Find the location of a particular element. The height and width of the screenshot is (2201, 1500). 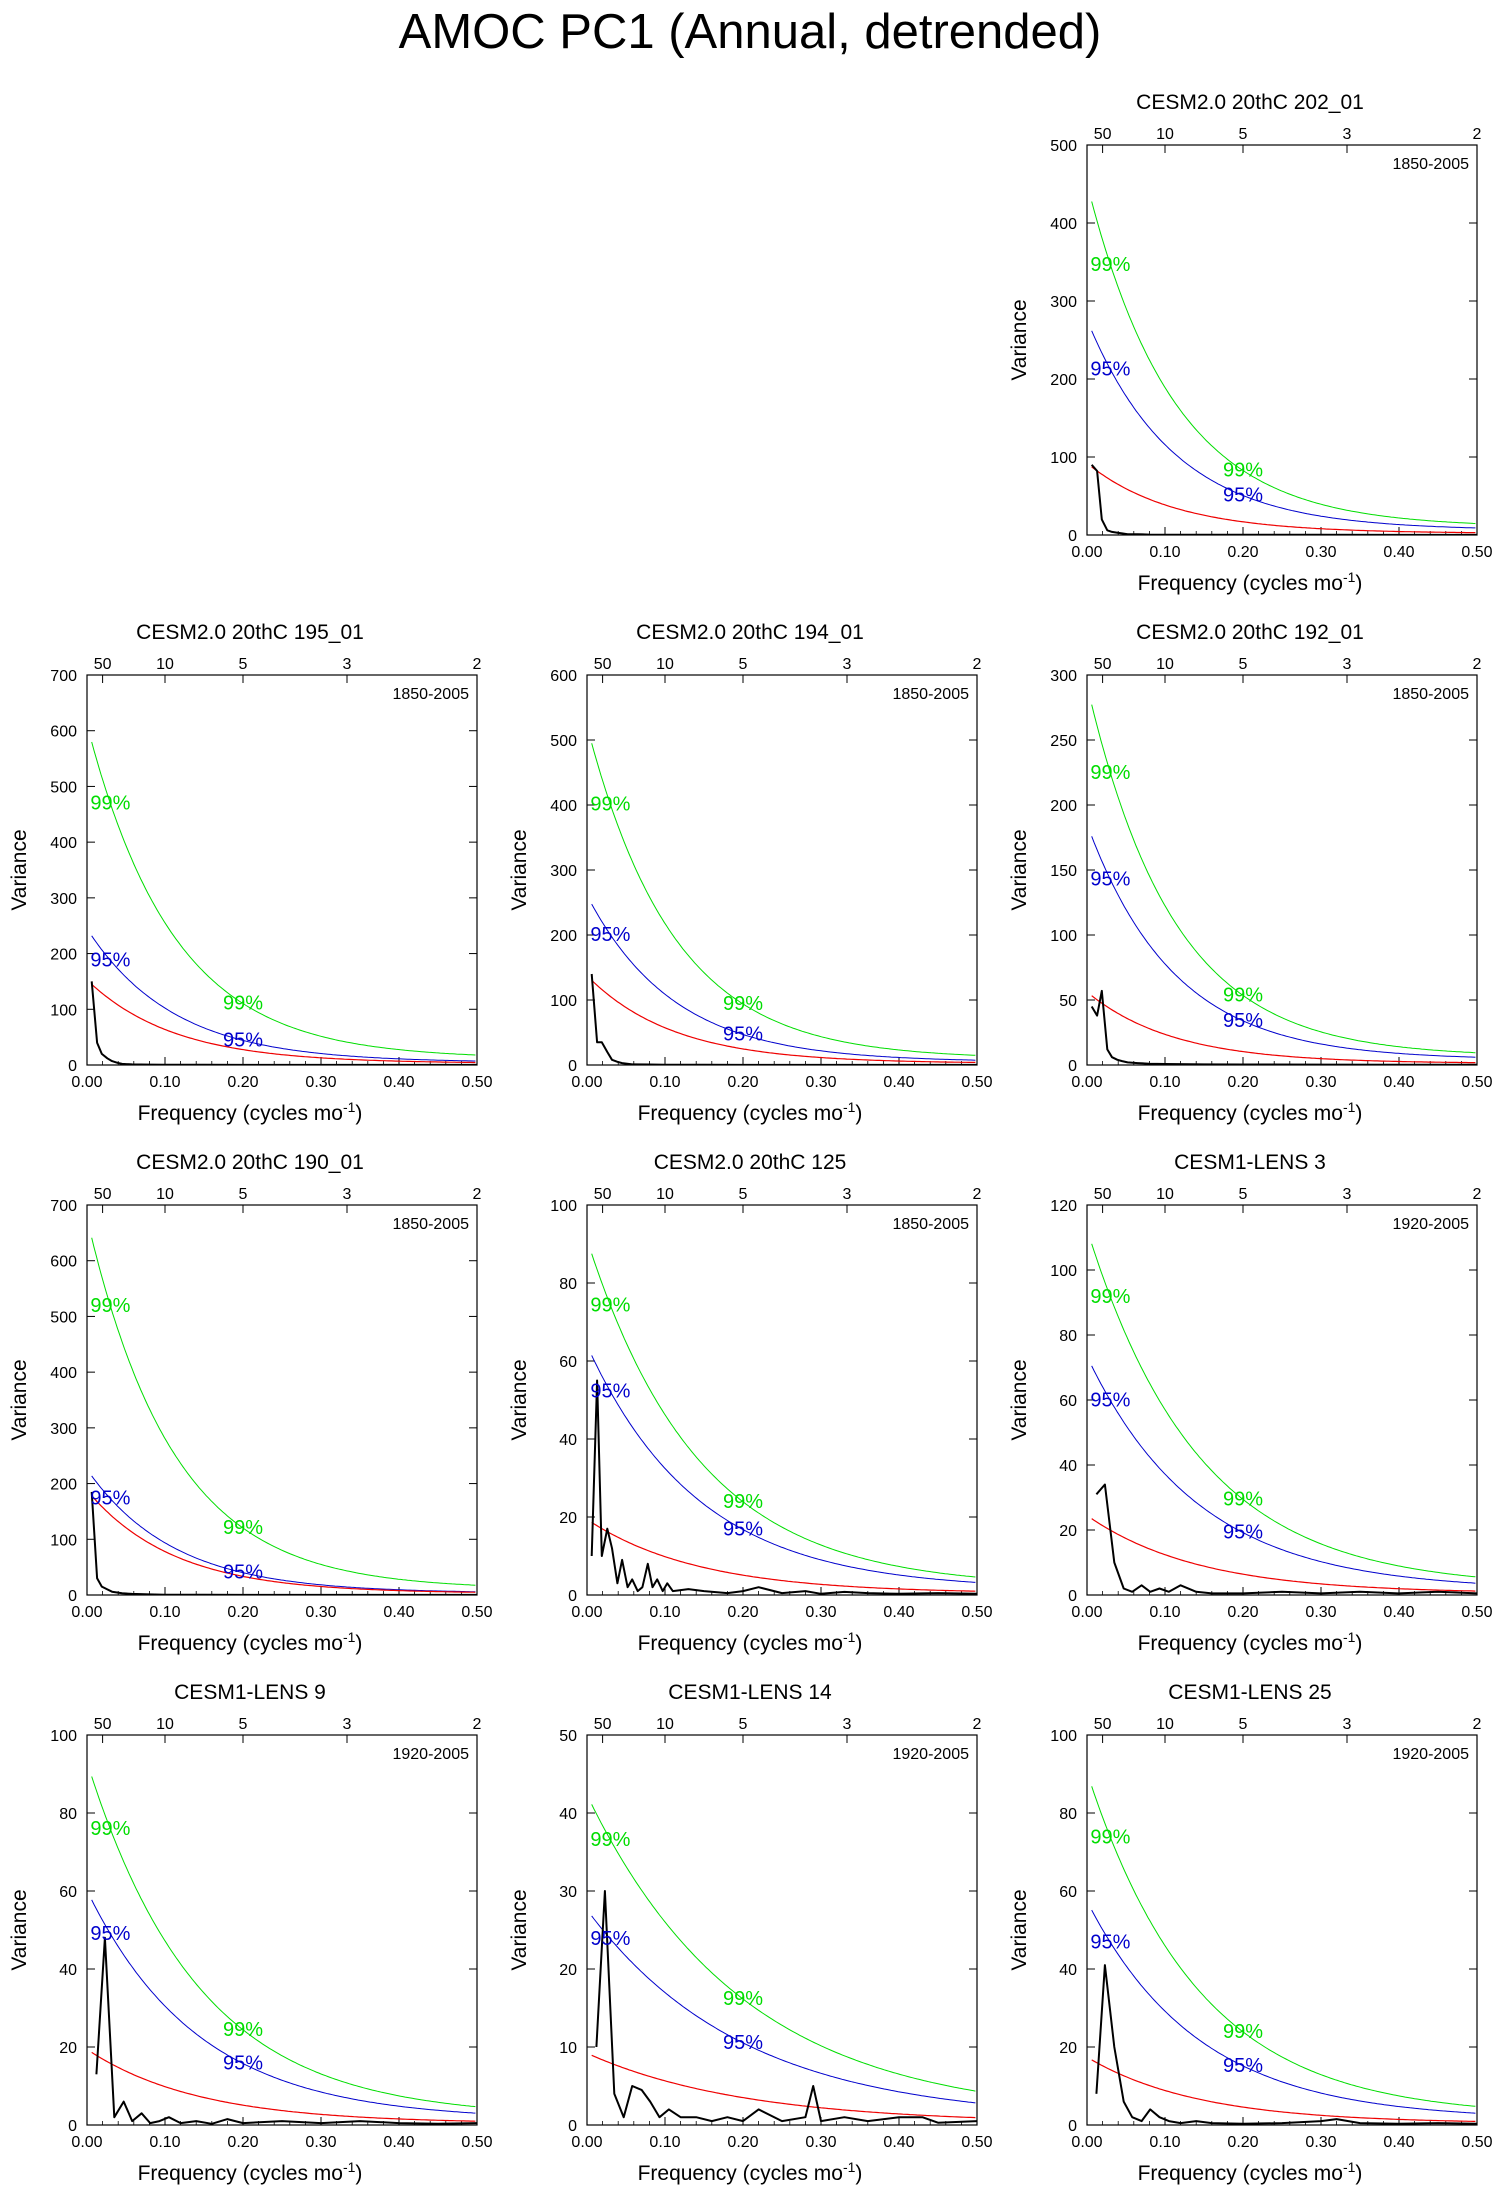

y-tick-label: 20 is located at coordinates (68, 2048).